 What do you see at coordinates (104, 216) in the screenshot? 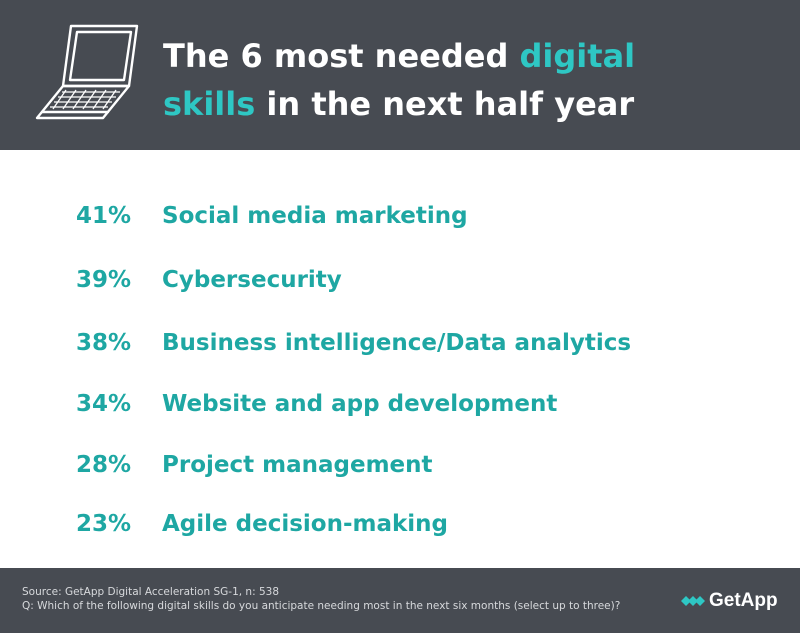
I see `percent-value: 41%` at bounding box center [104, 216].